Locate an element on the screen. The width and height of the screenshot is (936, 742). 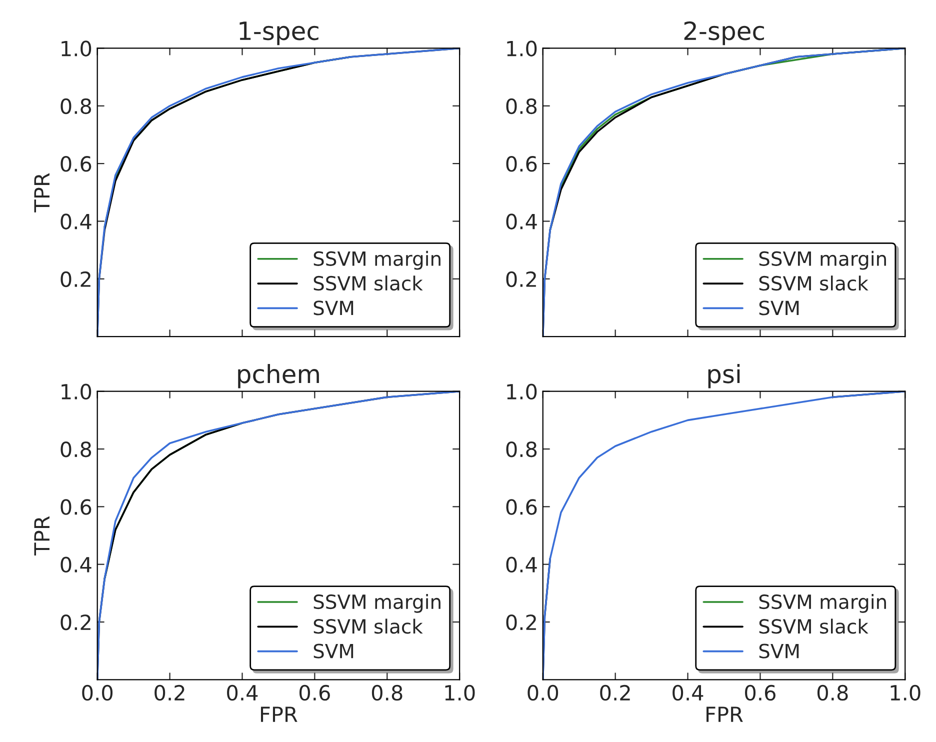
chart-title: psi is located at coordinates (724, 376).